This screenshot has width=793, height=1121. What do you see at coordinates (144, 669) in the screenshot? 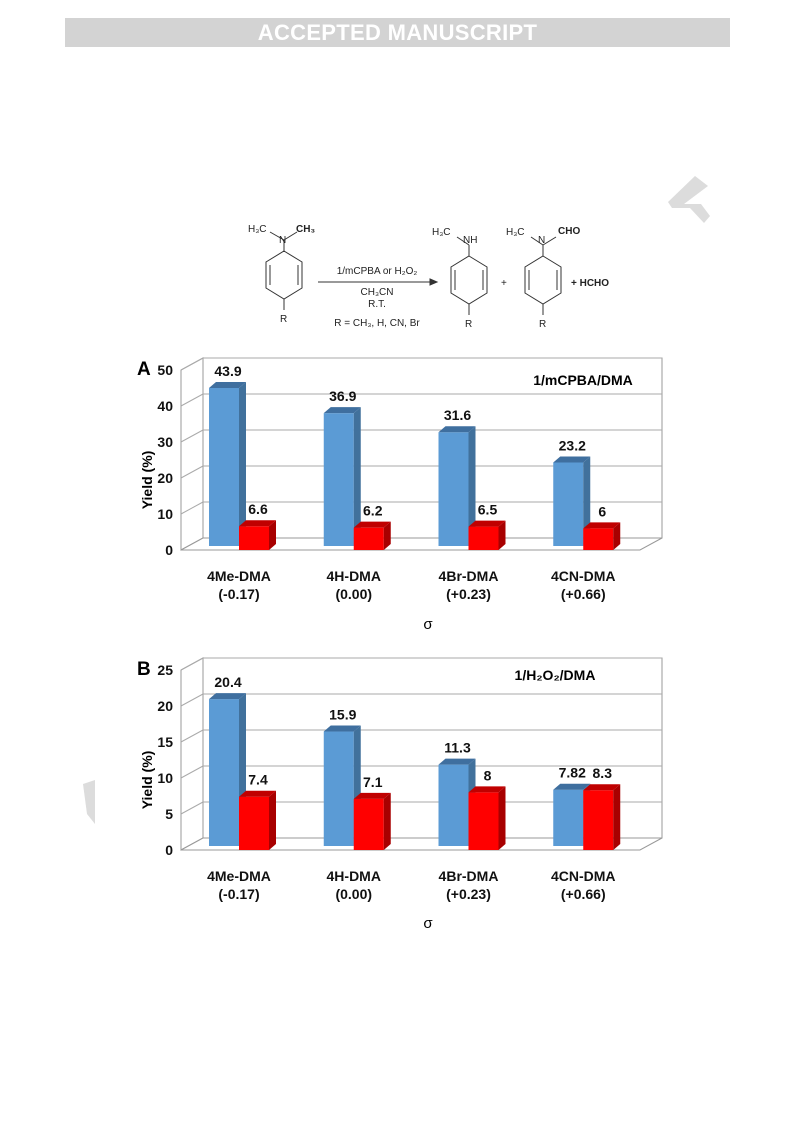
I see `panel-label: B` at bounding box center [144, 669].